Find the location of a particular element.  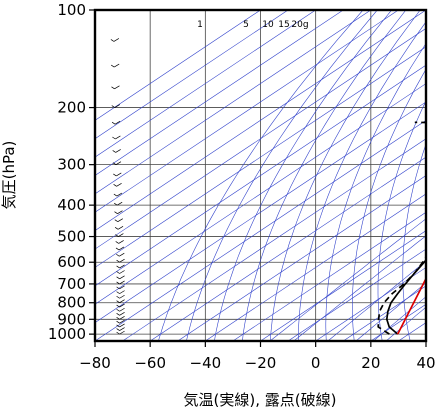

mixing-ratio-label: 5 is located at coordinates (246, 25).